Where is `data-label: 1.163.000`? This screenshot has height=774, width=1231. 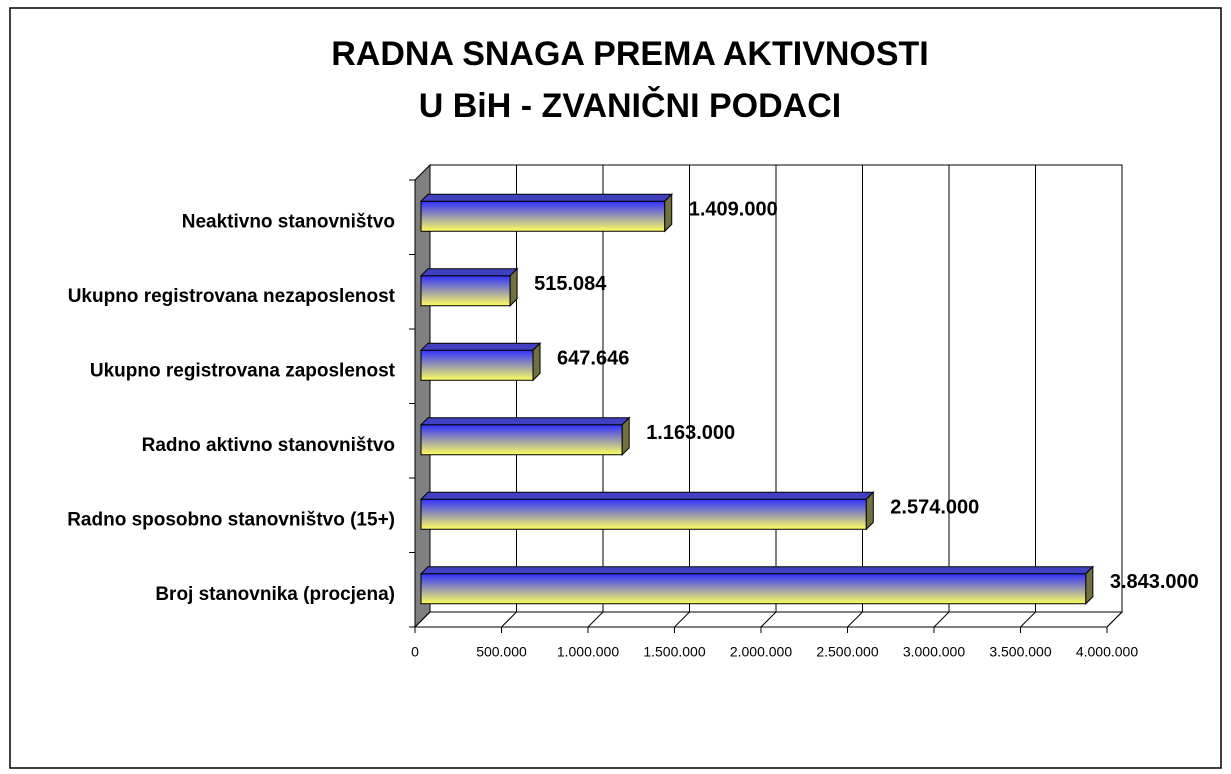
data-label: 1.163.000 is located at coordinates (690, 433).